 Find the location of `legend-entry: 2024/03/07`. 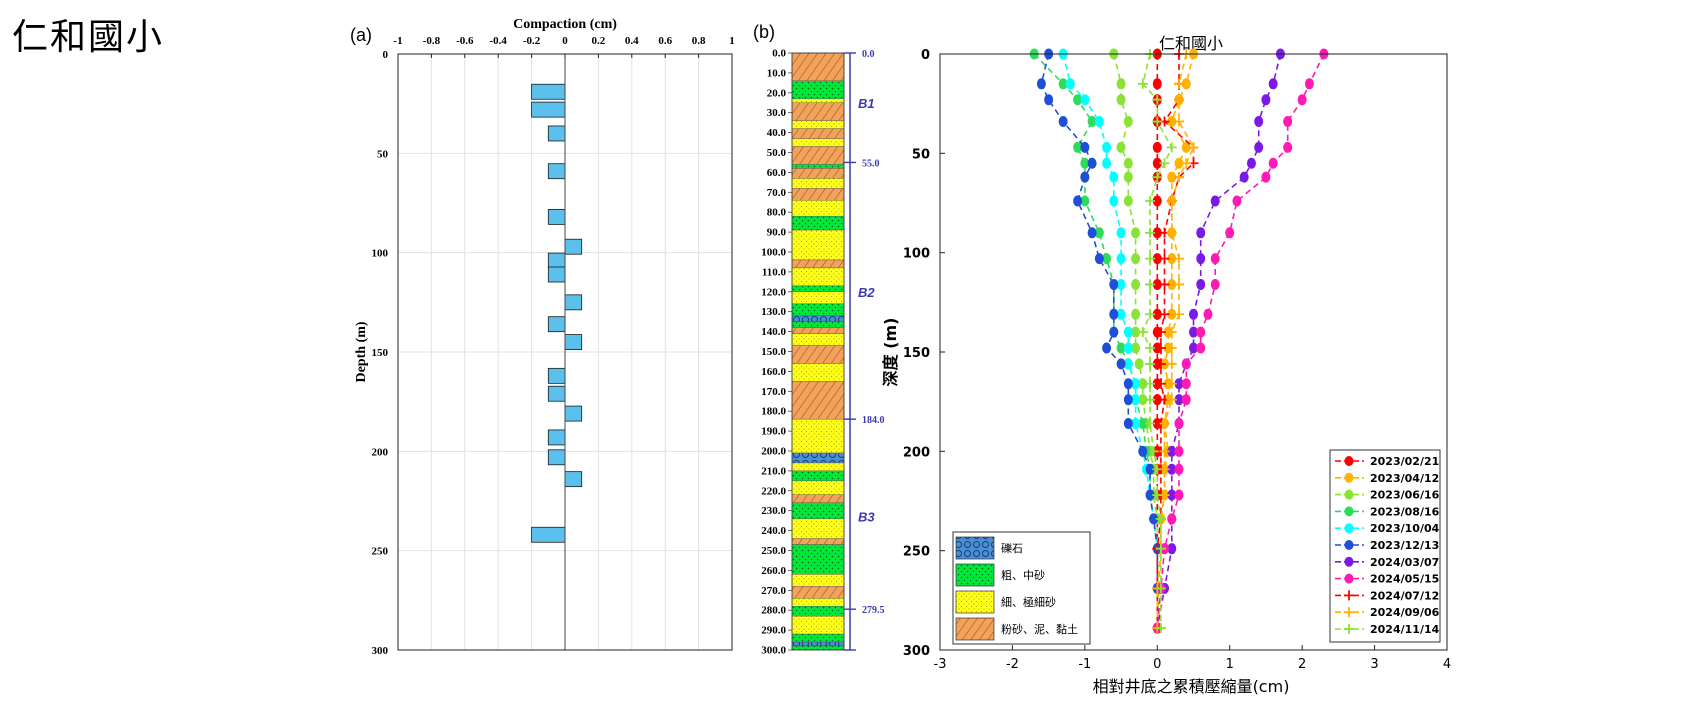

legend-entry: 2024/03/07 is located at coordinates (1387, 562).